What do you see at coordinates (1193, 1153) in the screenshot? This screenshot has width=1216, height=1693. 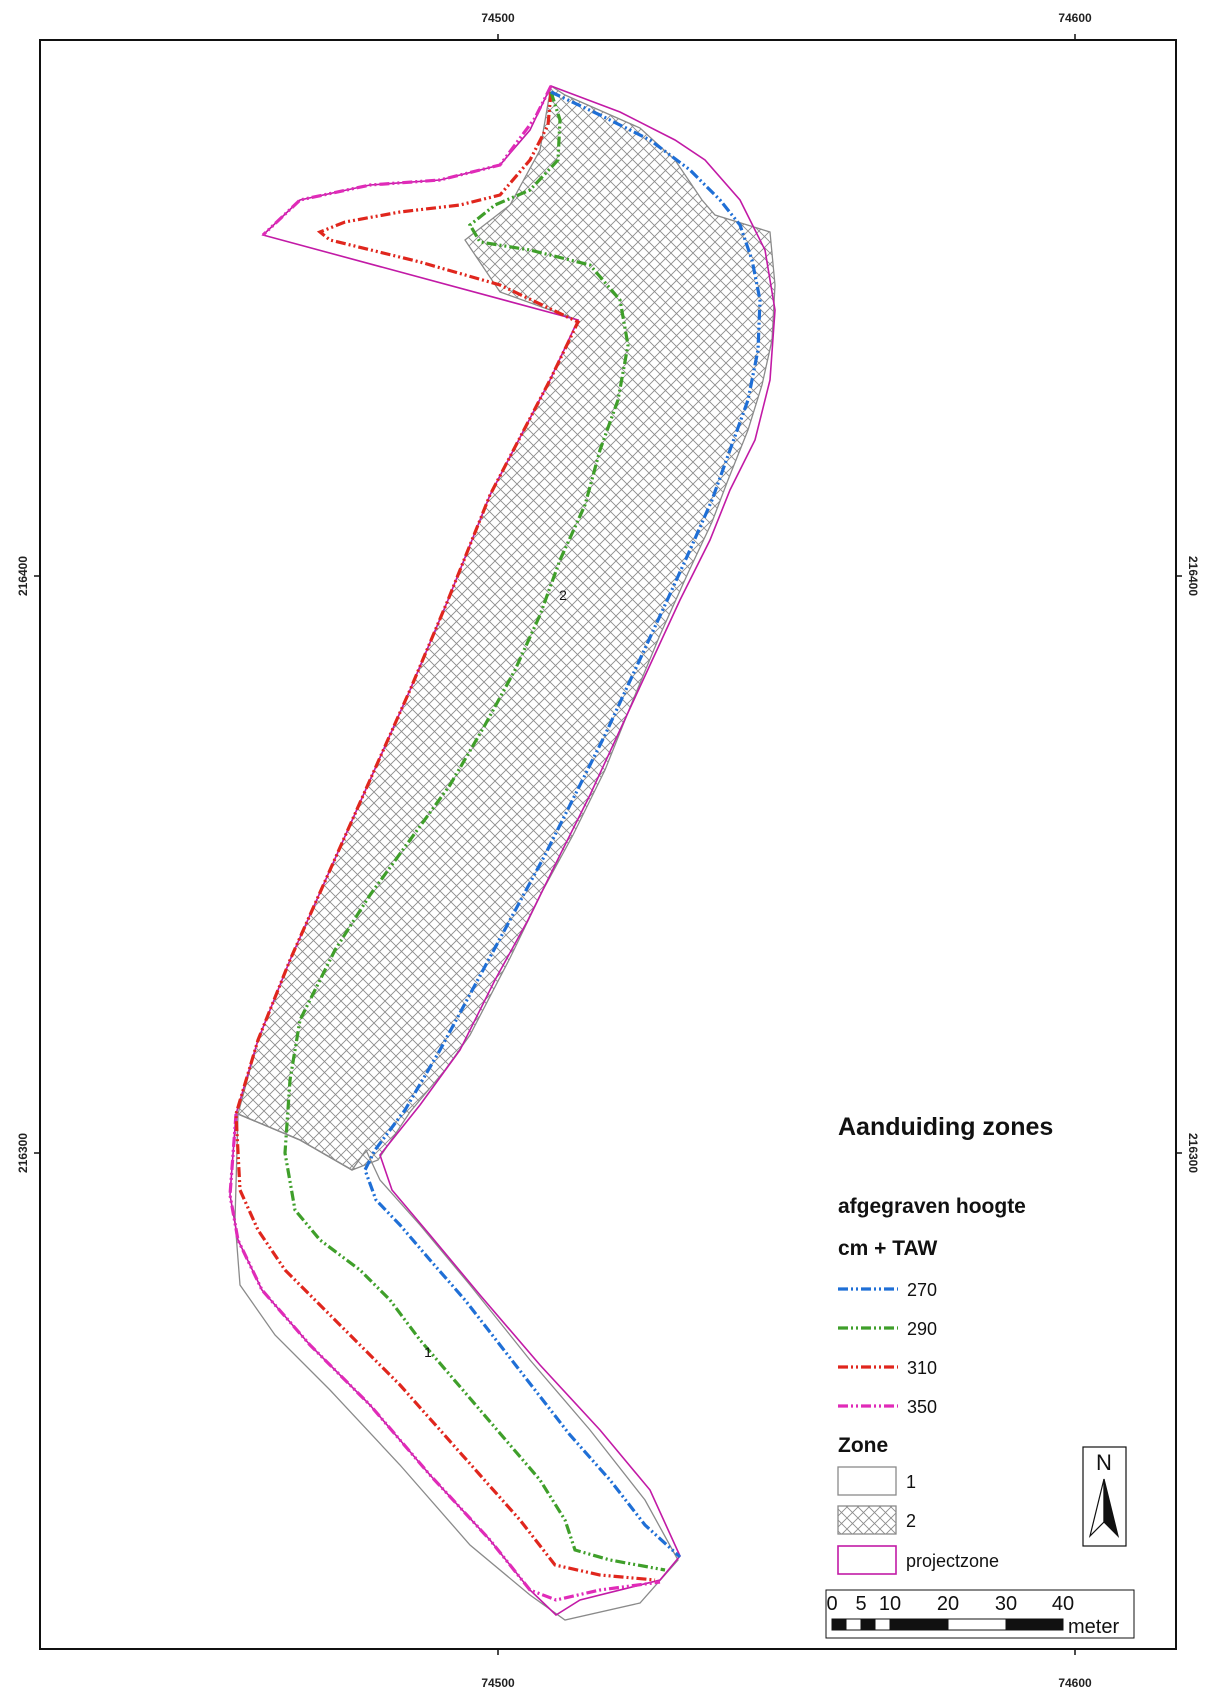 I see `grid-label-right-216300: 216300` at bounding box center [1193, 1153].